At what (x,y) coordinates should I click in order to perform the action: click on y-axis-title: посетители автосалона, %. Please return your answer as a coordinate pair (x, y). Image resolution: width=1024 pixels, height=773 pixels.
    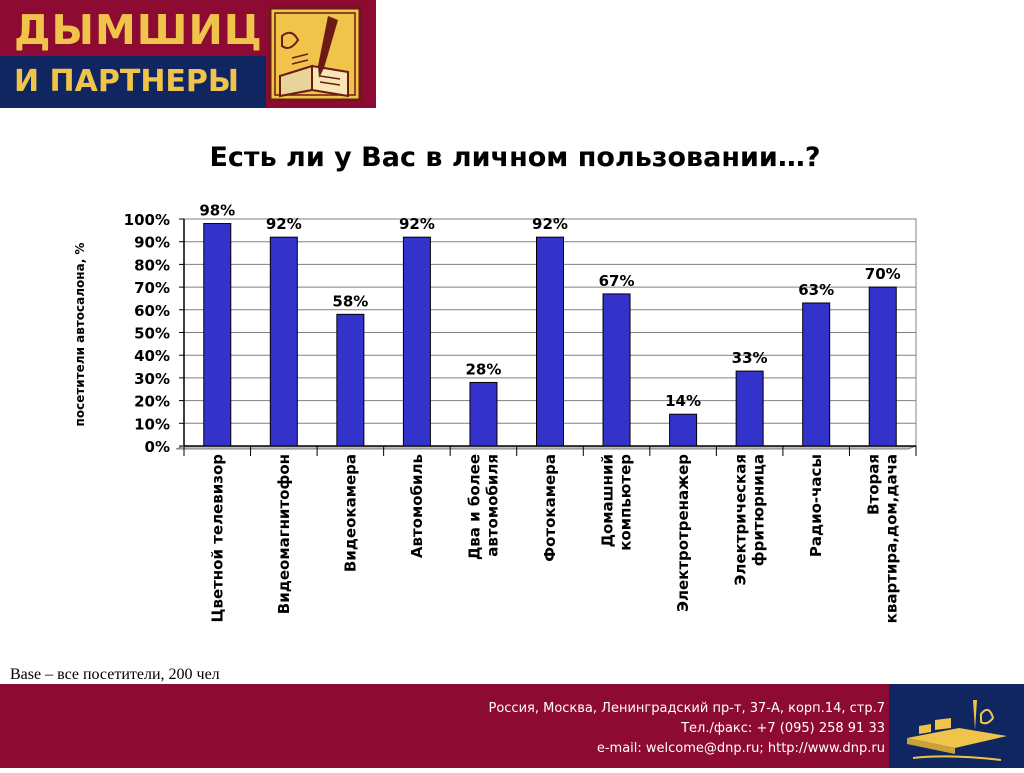
    Looking at the image, I should click on (80, 335).